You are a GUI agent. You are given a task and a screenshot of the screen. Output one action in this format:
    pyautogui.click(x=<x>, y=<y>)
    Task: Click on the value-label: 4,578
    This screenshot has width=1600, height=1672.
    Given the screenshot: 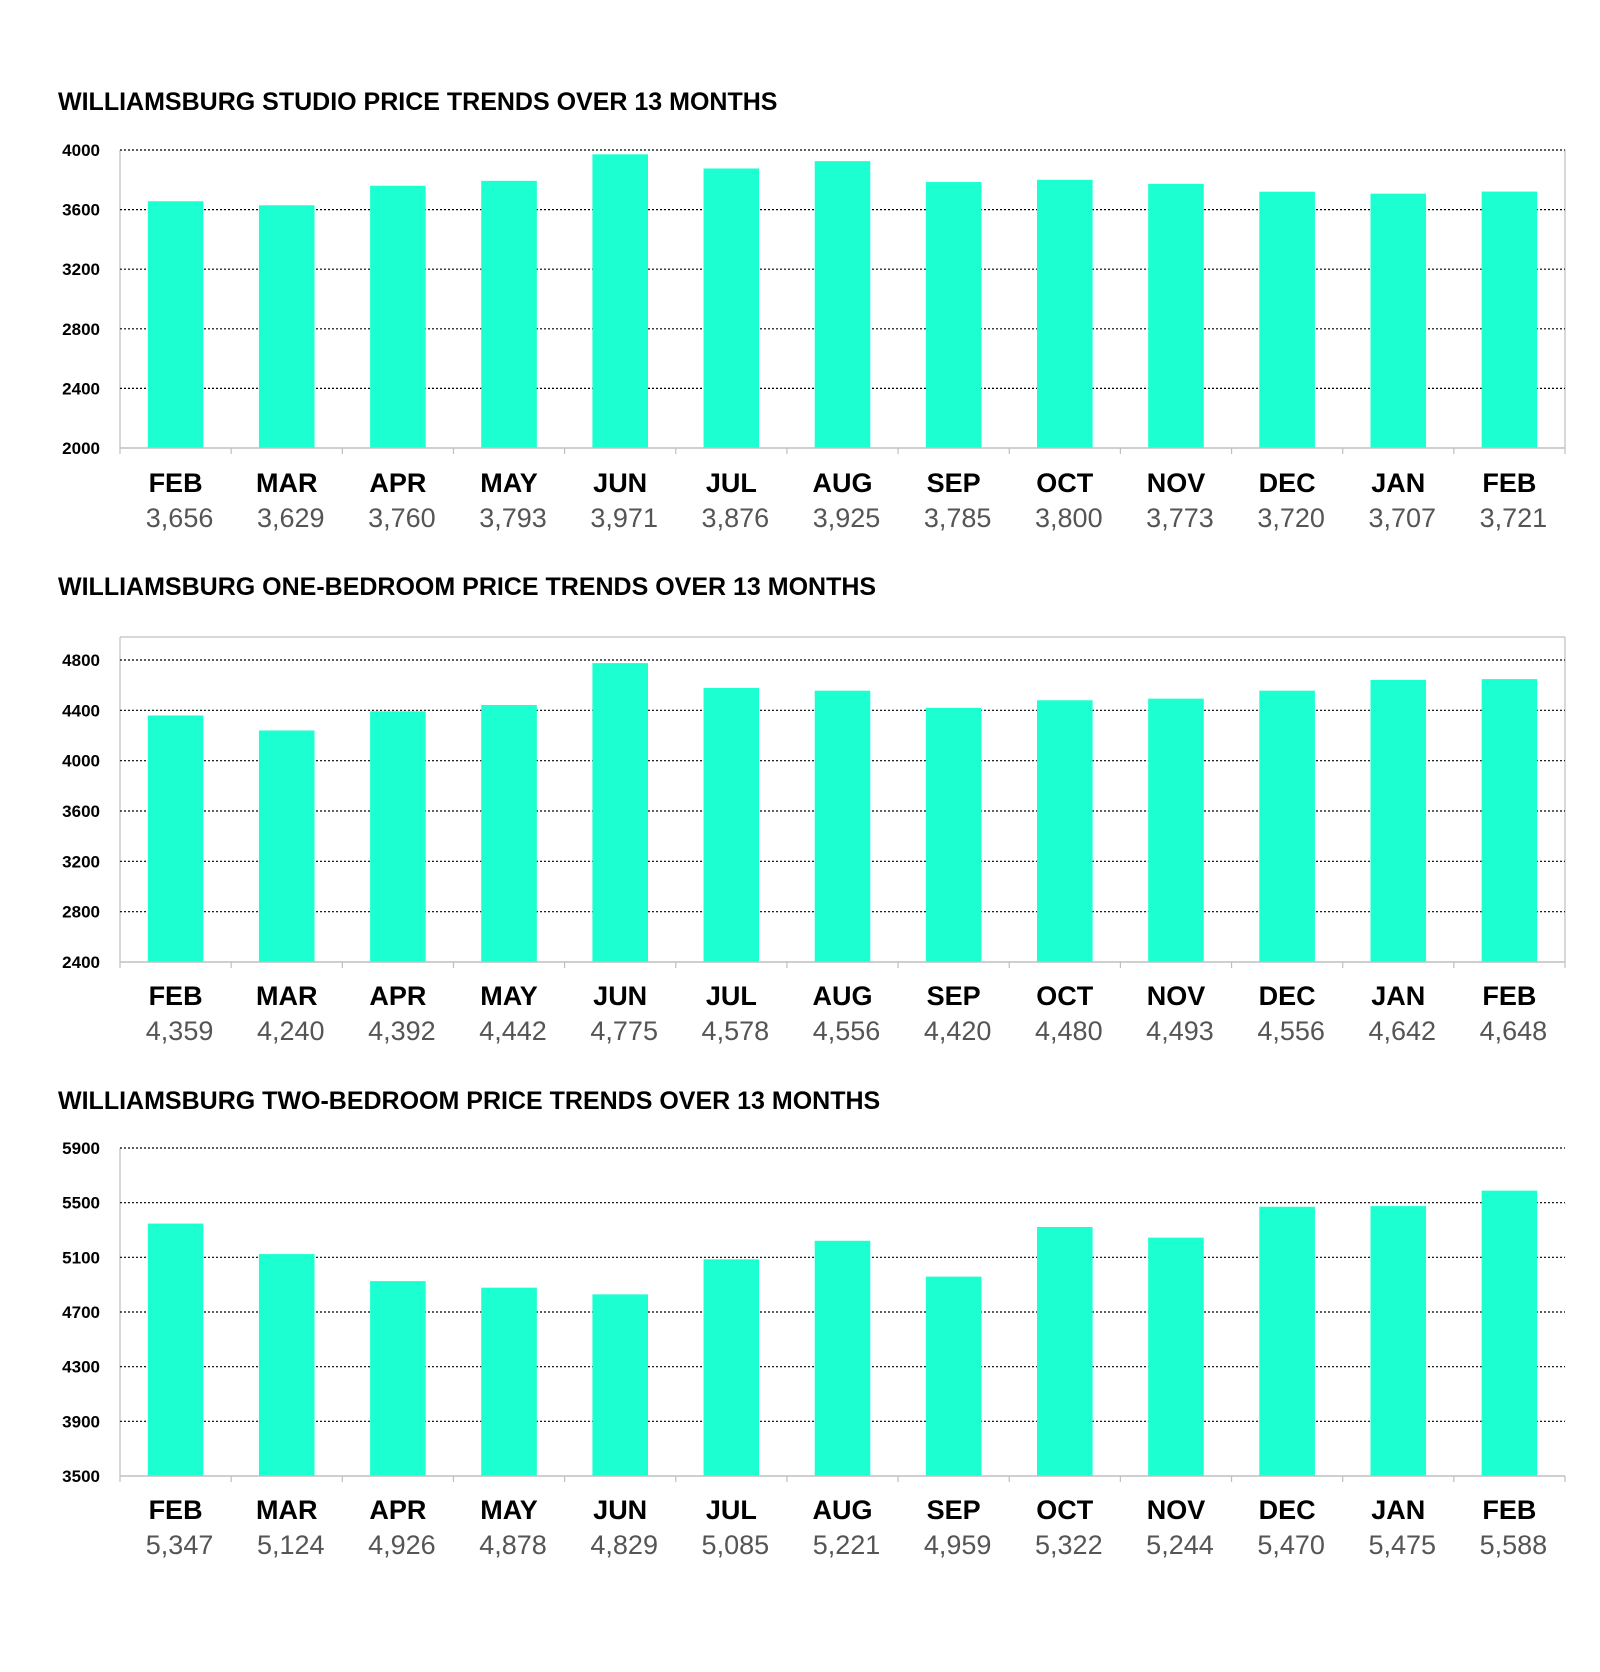 What is the action you would take?
    pyautogui.click(x=736, y=1031)
    